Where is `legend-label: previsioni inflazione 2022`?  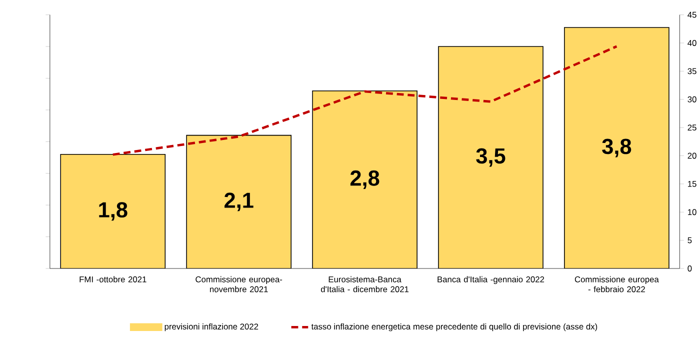 legend-label: previsioni inflazione 2022 is located at coordinates (211, 328).